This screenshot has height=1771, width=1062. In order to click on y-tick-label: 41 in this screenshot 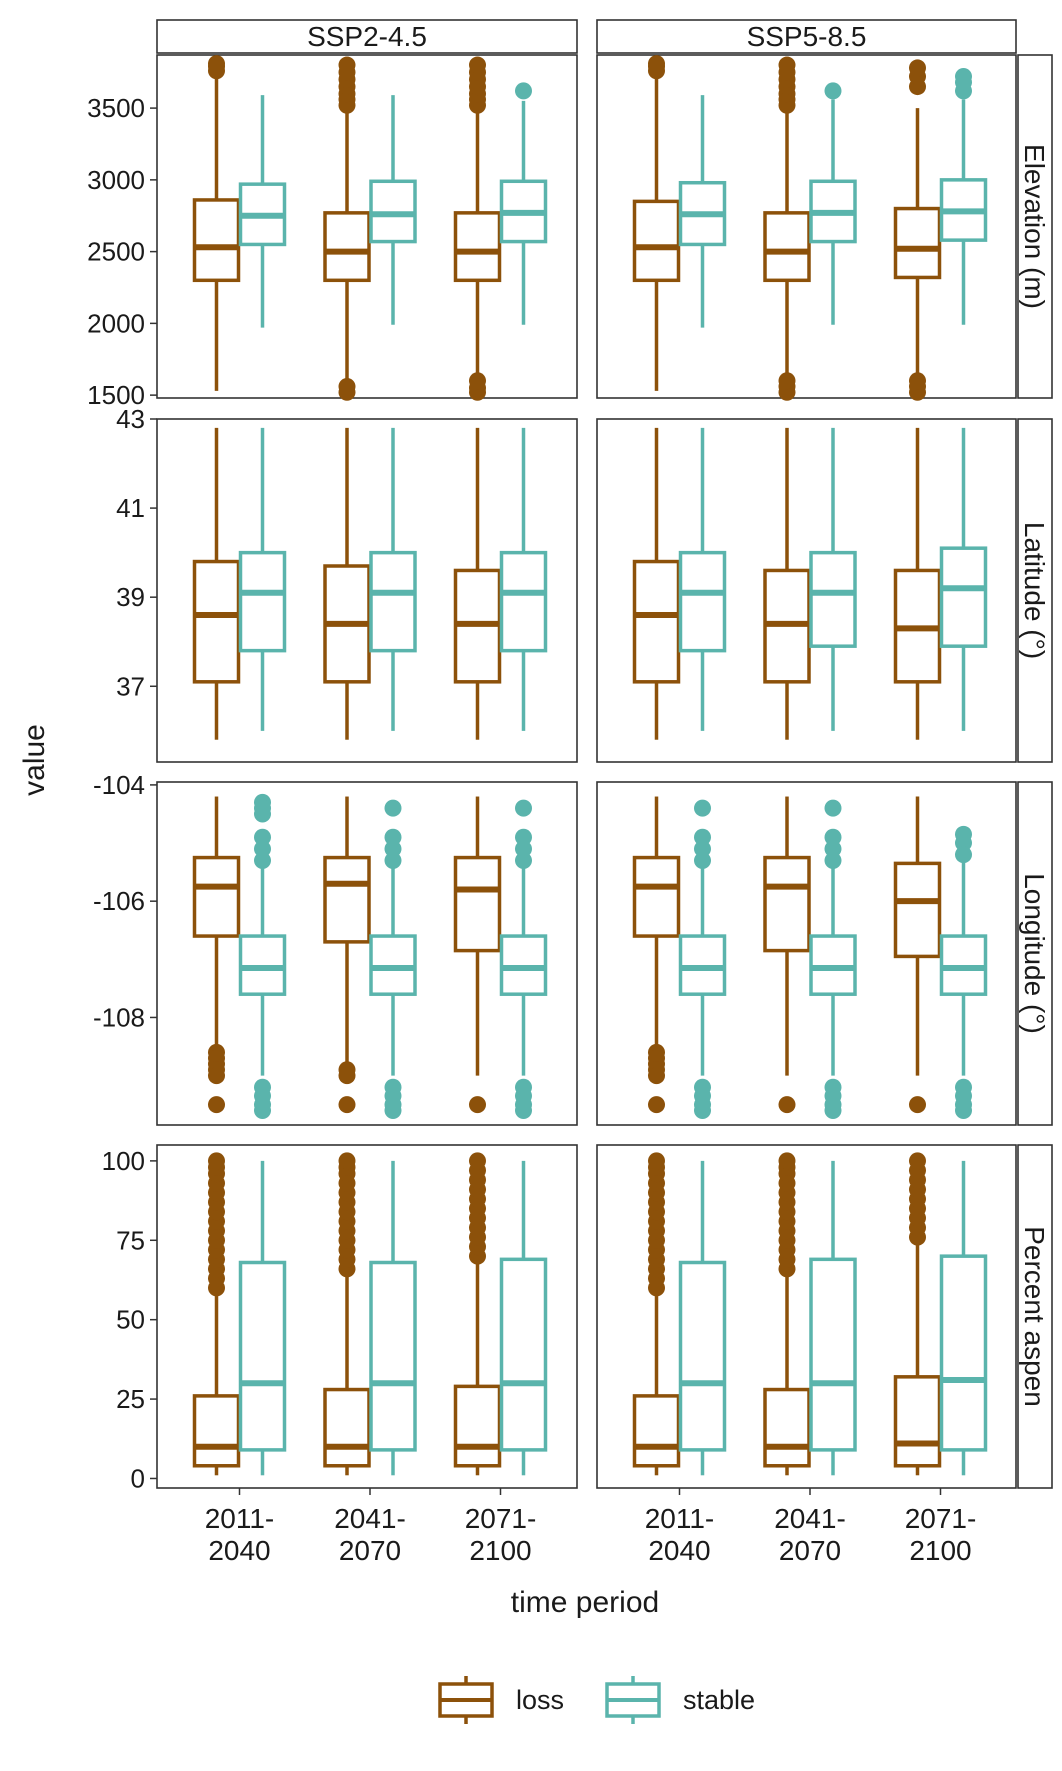, I will do `click(130, 508)`.